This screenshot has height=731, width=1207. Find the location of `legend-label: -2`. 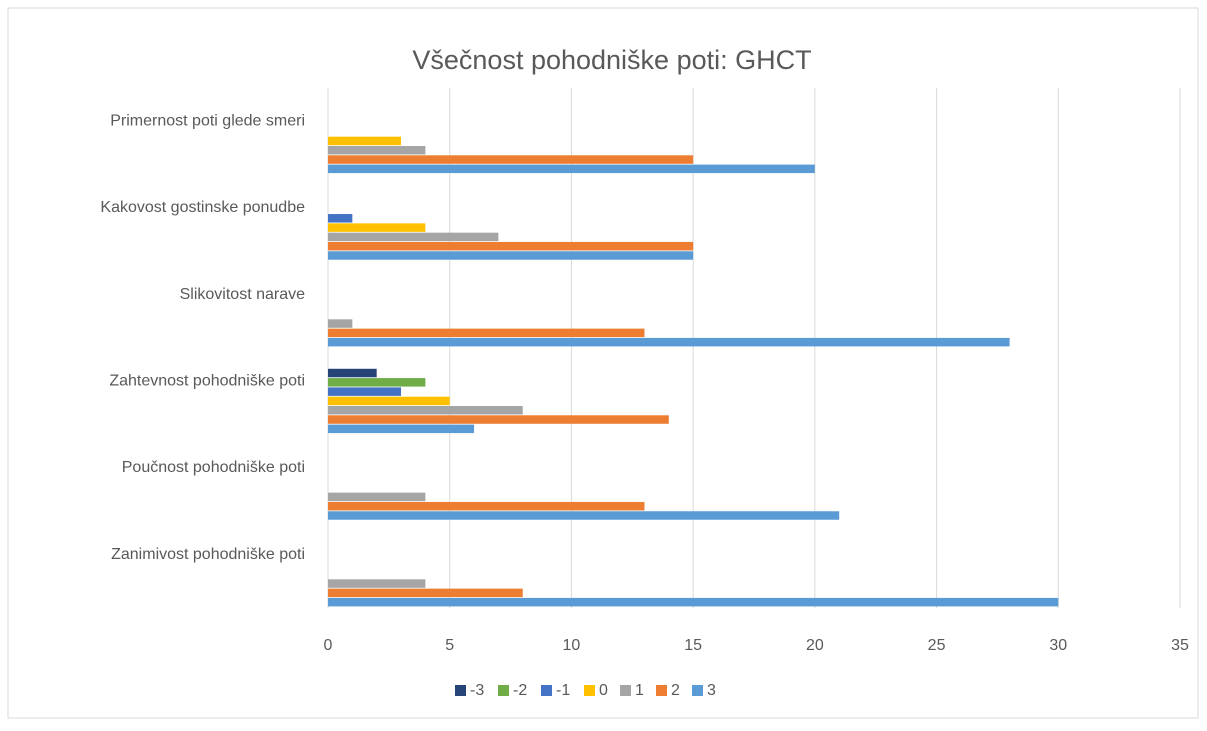

legend-label: -2 is located at coordinates (520, 690).